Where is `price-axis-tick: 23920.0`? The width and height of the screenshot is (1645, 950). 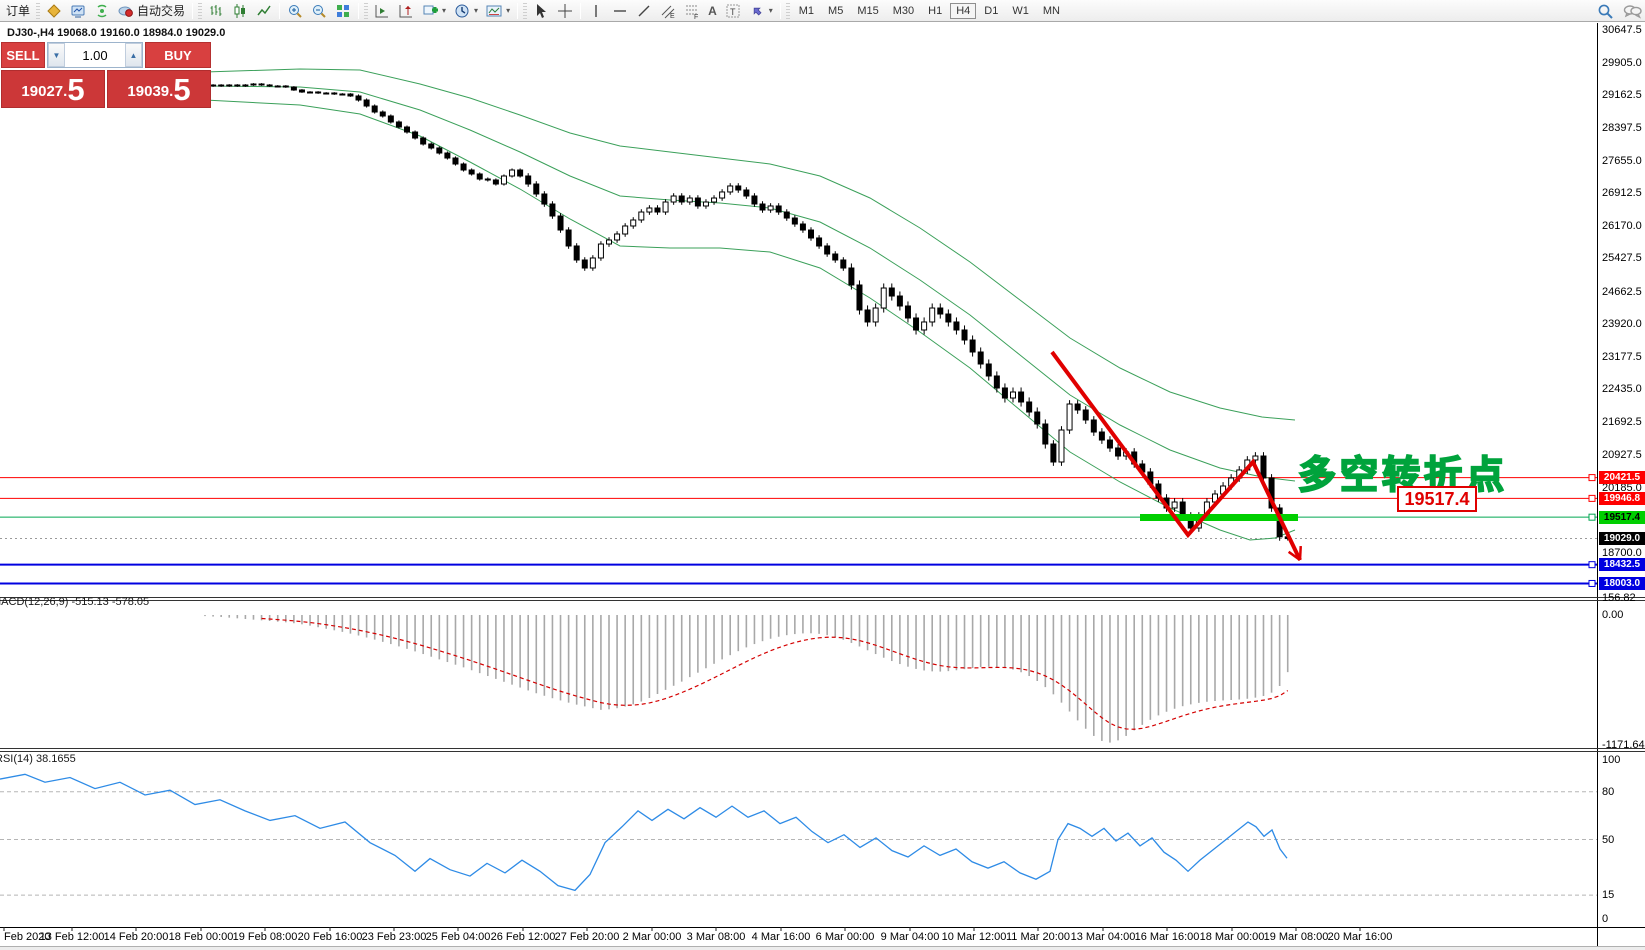 price-axis-tick: 23920.0 is located at coordinates (1622, 324).